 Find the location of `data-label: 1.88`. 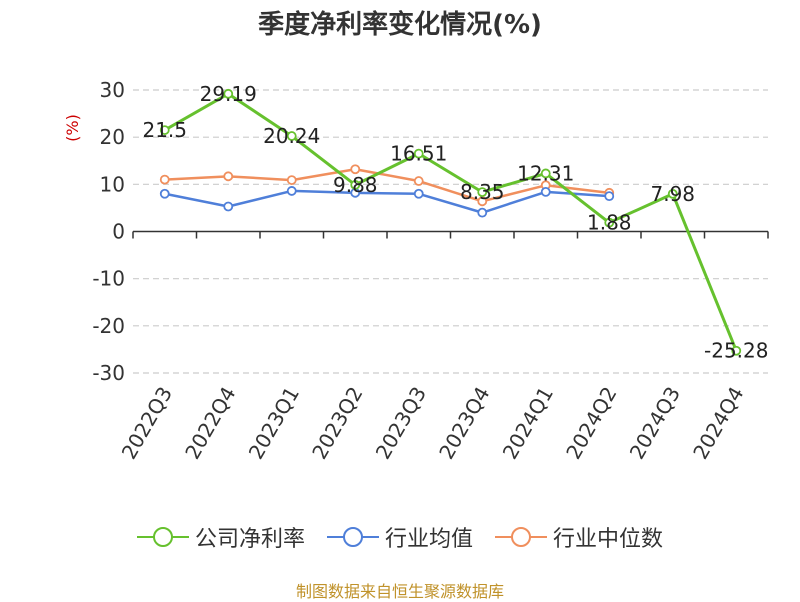

data-label: 1.88 is located at coordinates (609, 223).